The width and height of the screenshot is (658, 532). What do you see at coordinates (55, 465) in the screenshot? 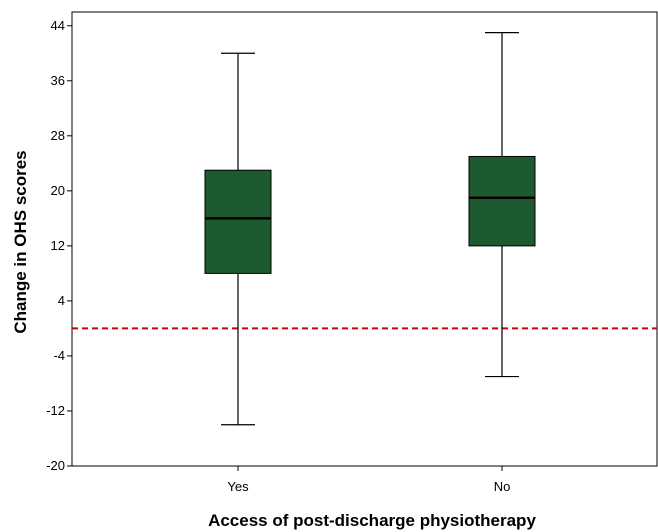
I see `y-tick-label: -20` at bounding box center [55, 465].